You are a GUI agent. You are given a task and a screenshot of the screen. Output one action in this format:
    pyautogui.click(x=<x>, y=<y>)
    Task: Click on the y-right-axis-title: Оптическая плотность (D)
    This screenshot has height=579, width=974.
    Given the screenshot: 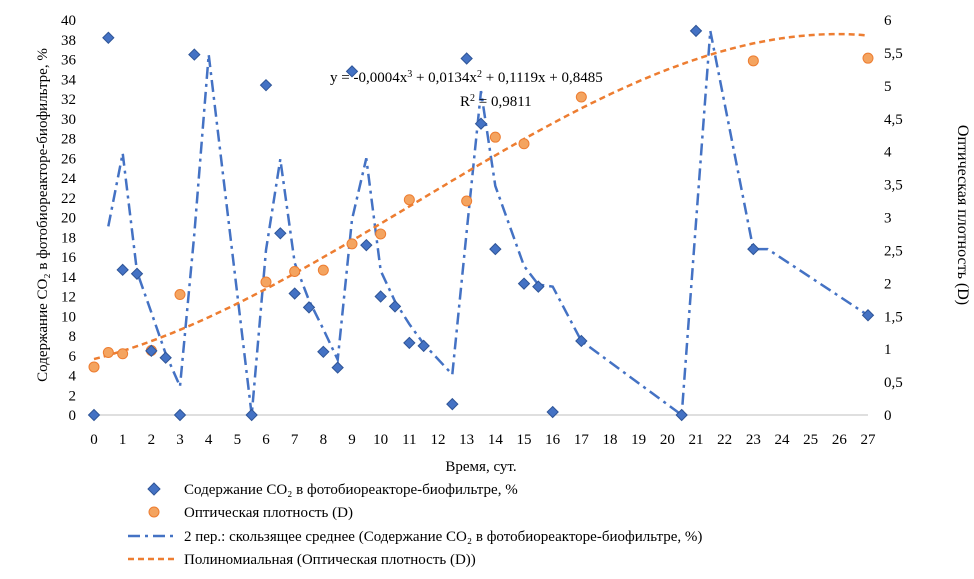 What is the action you would take?
    pyautogui.click(x=962, y=215)
    